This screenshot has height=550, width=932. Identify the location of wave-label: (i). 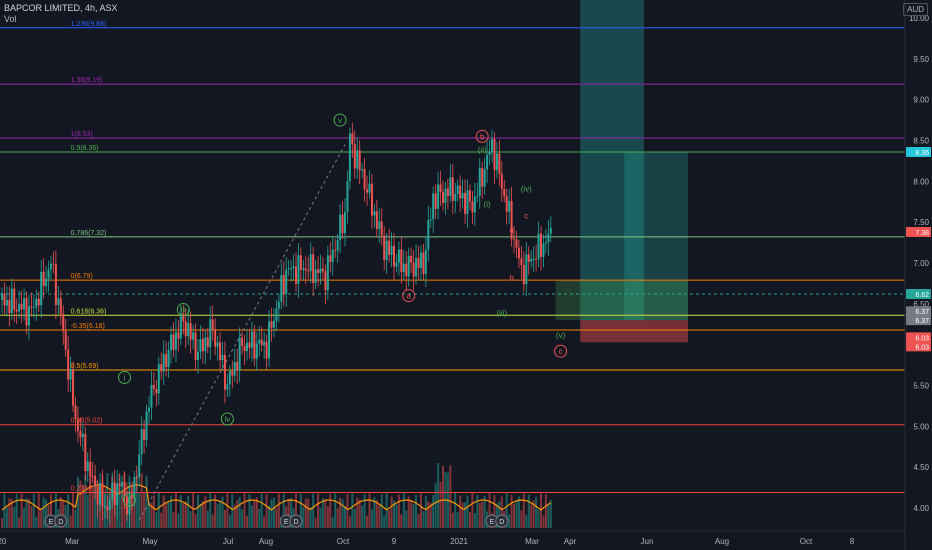
(487, 204).